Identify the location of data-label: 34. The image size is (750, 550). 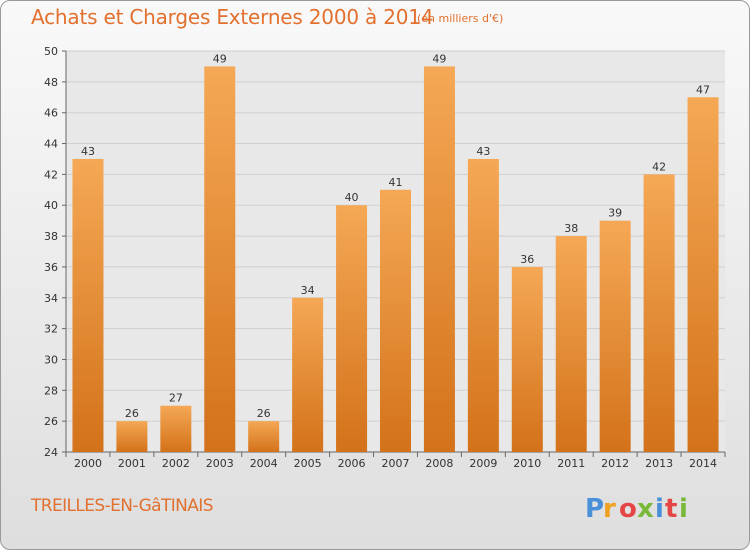
(308, 290).